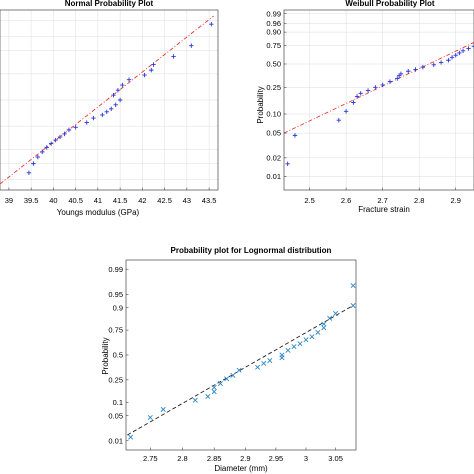  Describe the element at coordinates (276, 458) in the screenshot. I see `lognormal-plot-xtick-4: 2.95` at that location.